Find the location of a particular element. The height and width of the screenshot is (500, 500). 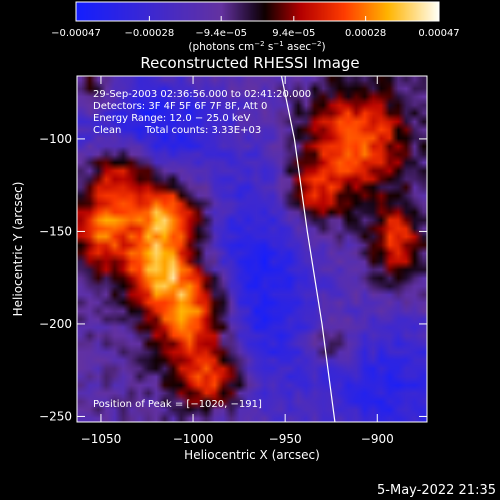

colorbar-tick-label: −0.00028 is located at coordinates (150, 33).